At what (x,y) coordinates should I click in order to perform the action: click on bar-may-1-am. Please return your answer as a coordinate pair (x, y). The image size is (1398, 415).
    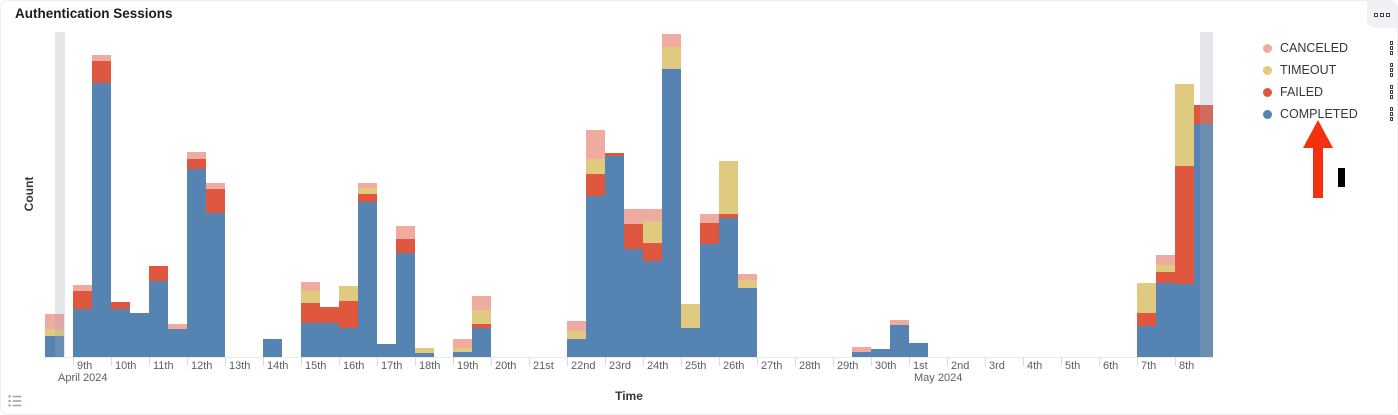
    Looking at the image, I should click on (918, 350).